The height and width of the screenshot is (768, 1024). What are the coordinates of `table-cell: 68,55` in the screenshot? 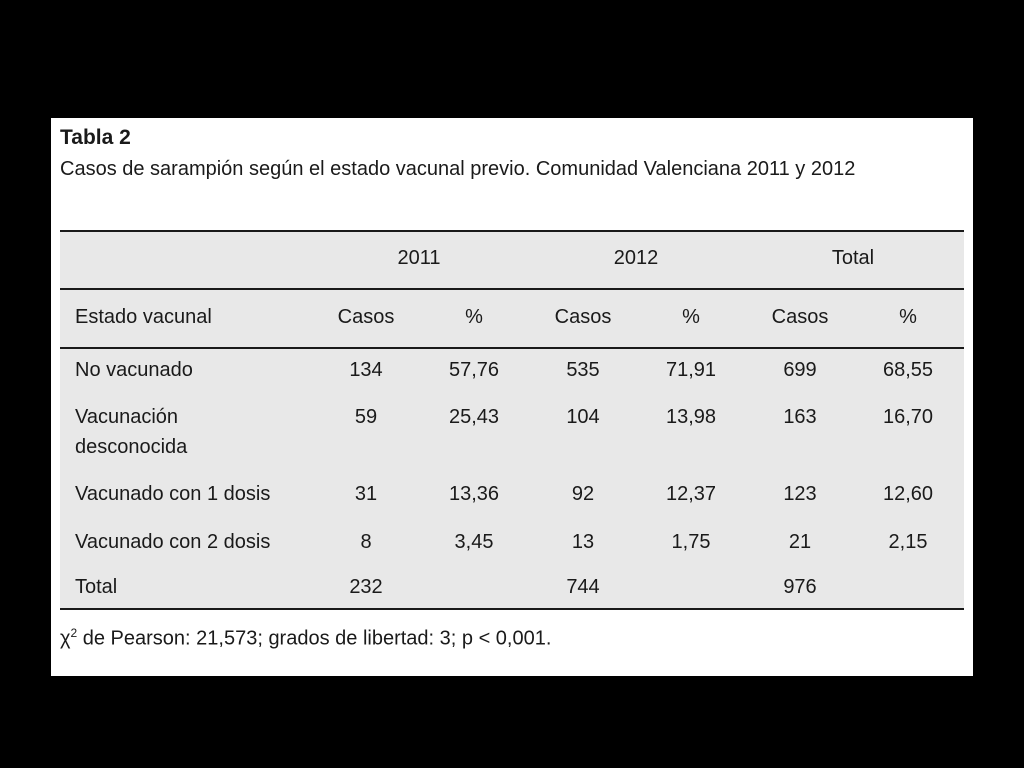 It's located at (908, 370).